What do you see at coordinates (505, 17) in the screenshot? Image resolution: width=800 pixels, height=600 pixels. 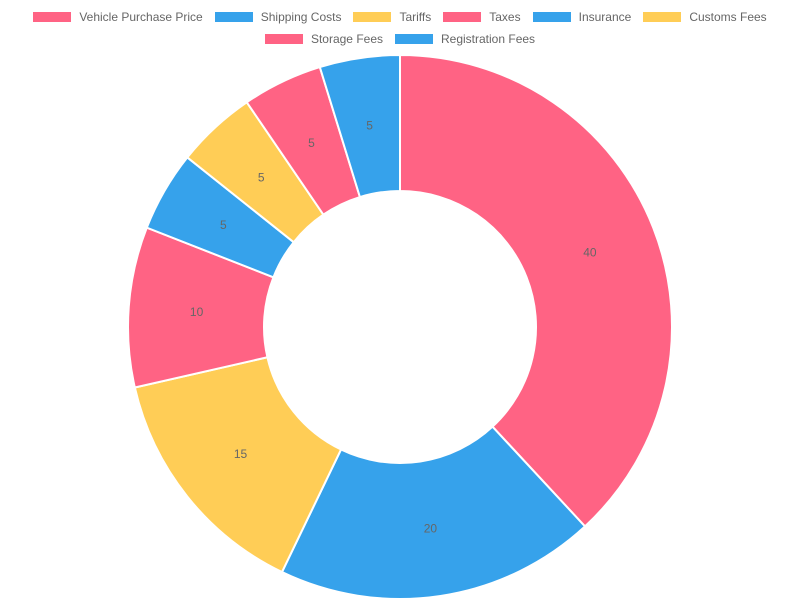 I see `legend-label: Taxes` at bounding box center [505, 17].